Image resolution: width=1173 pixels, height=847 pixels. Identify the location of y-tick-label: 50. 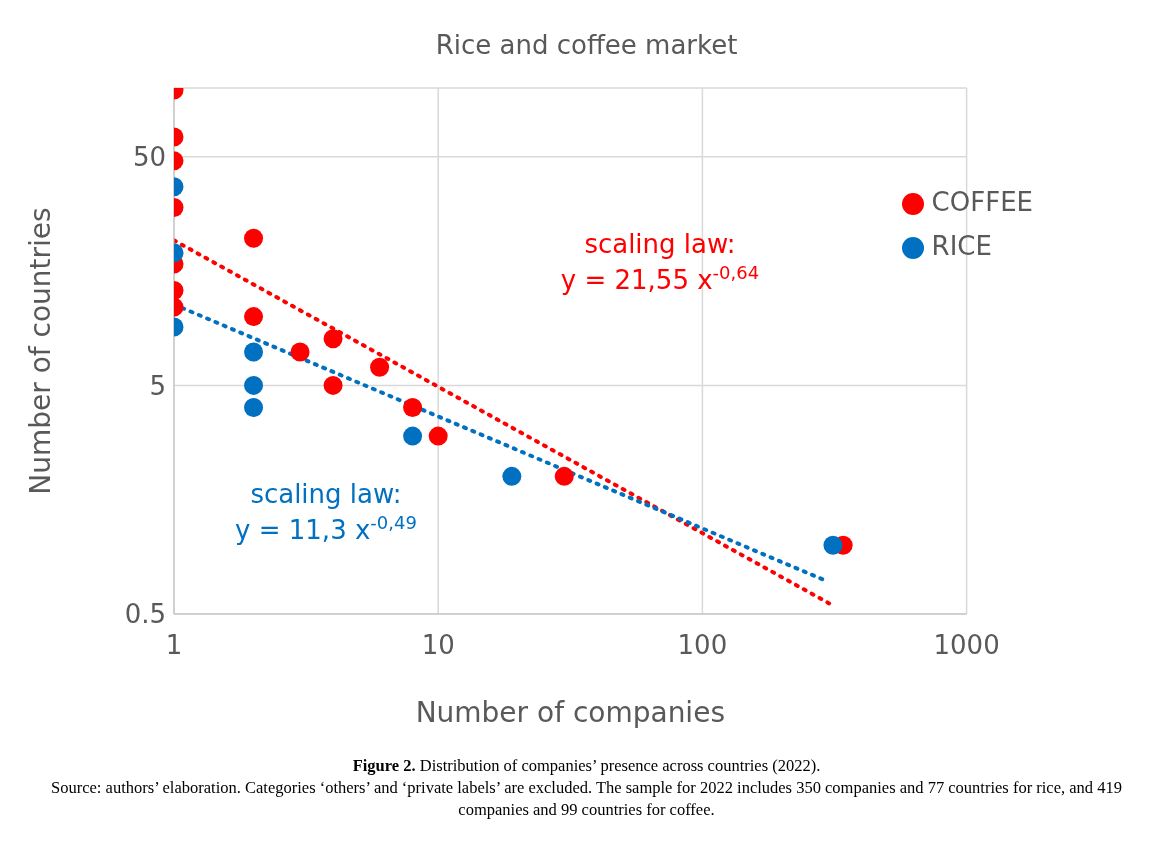
(149, 157).